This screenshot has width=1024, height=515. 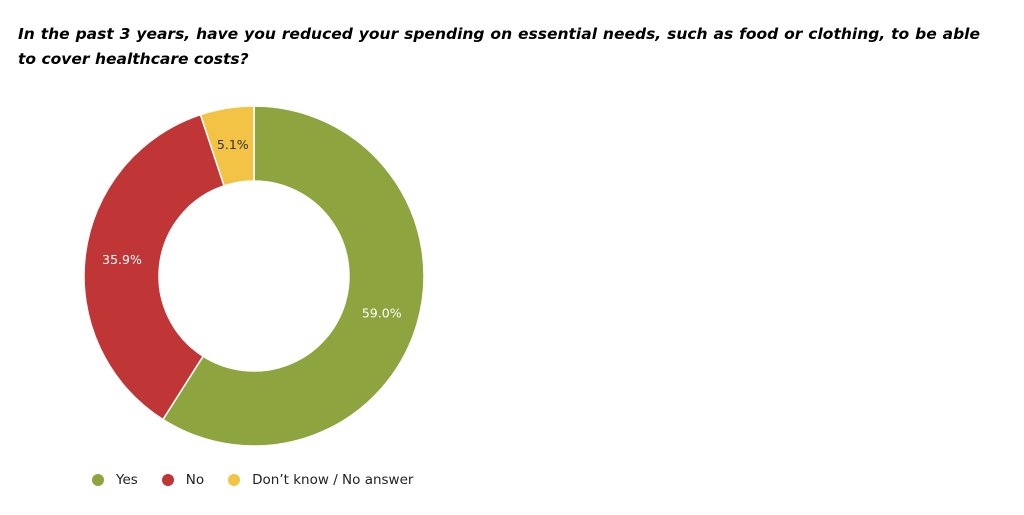 What do you see at coordinates (127, 480) in the screenshot?
I see `legend-label: Yes` at bounding box center [127, 480].